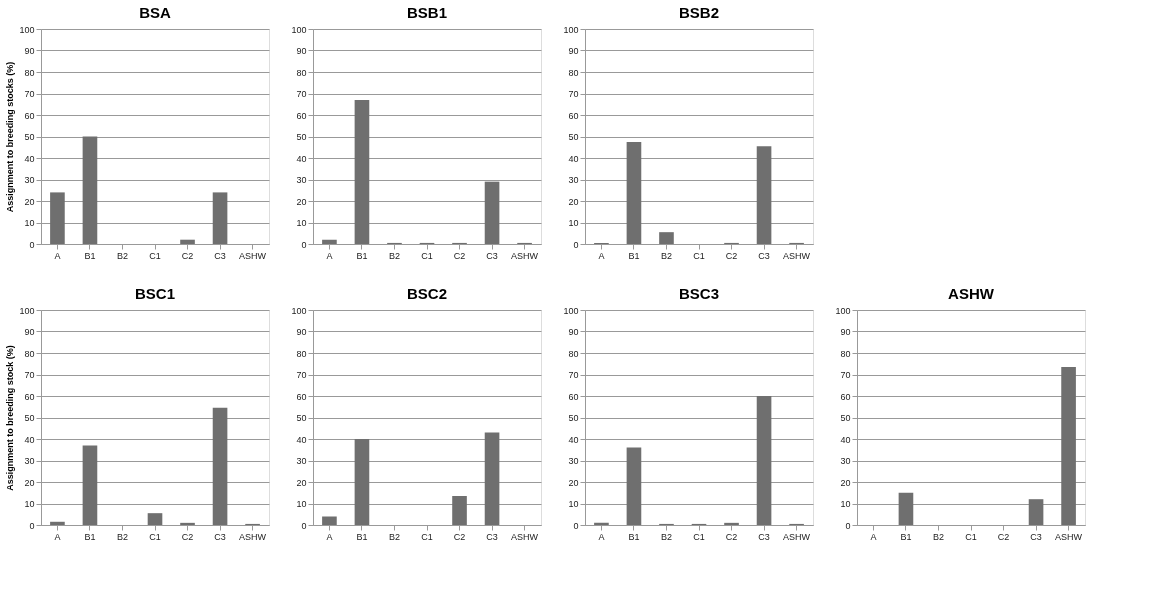 The image size is (1151, 607). I want to click on chart-title: BSB2, so click(699, 12).